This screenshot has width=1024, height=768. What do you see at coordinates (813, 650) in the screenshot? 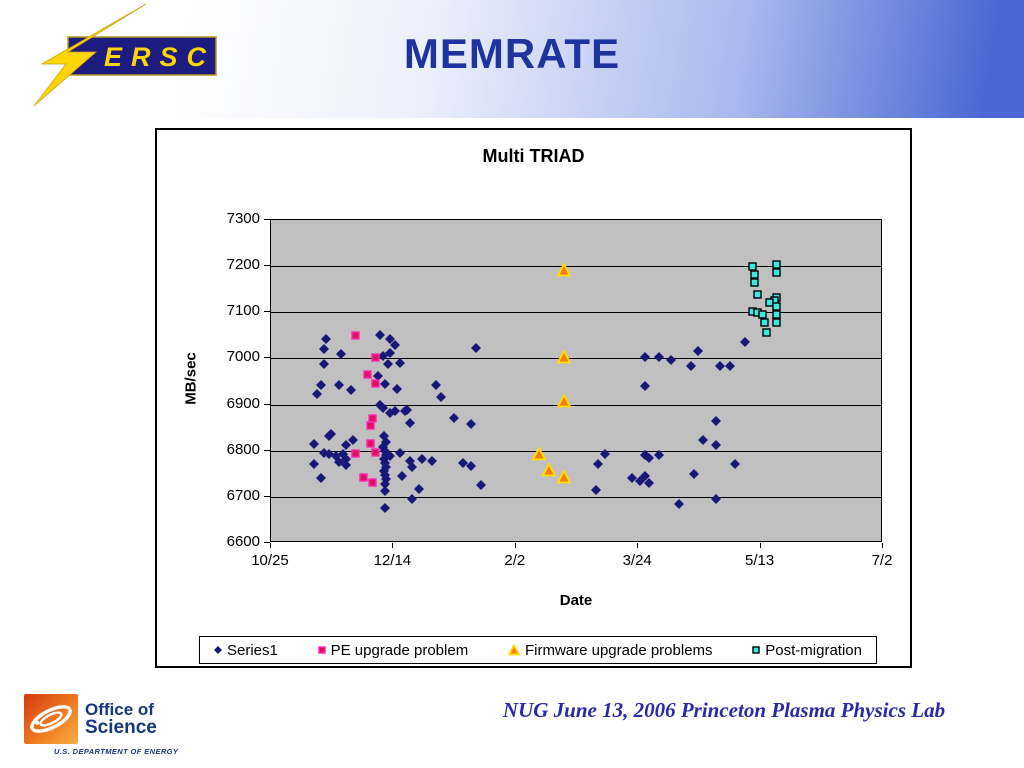
I see `legend-label: Post-migration` at bounding box center [813, 650].